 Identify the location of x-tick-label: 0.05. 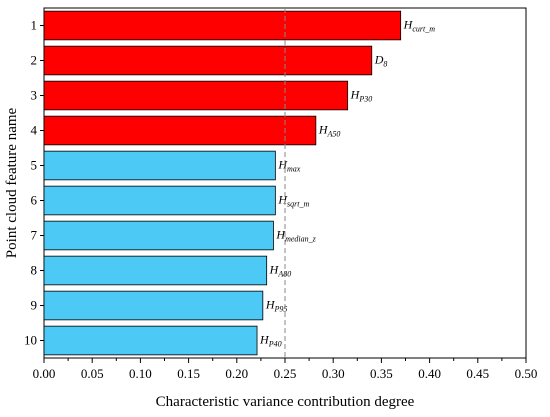
(92, 373).